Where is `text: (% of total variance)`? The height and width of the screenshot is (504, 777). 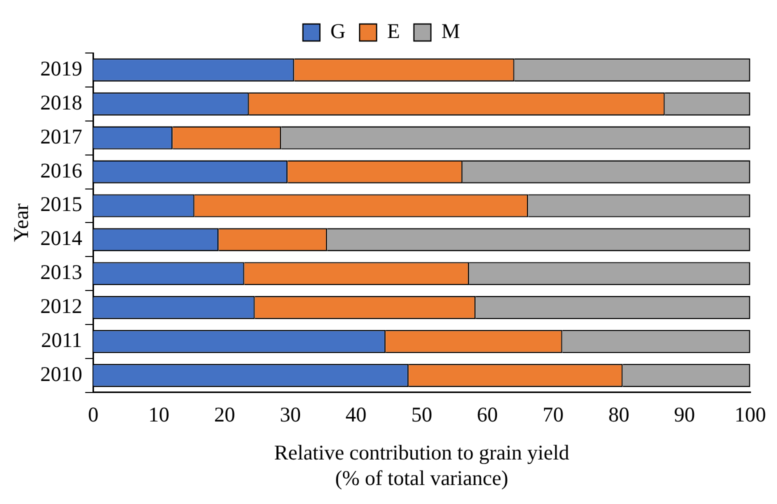
text: (% of total variance) is located at coordinates (421, 478).